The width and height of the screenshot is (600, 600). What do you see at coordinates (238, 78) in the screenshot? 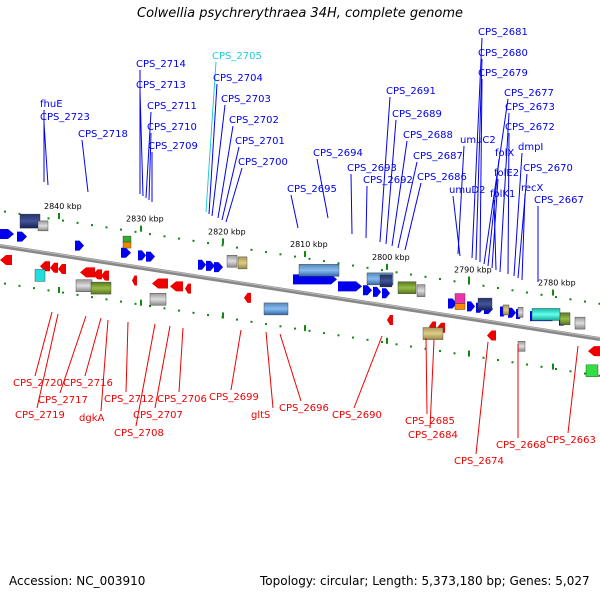
I see `gene-label-top: CPS_2704` at bounding box center [238, 78].